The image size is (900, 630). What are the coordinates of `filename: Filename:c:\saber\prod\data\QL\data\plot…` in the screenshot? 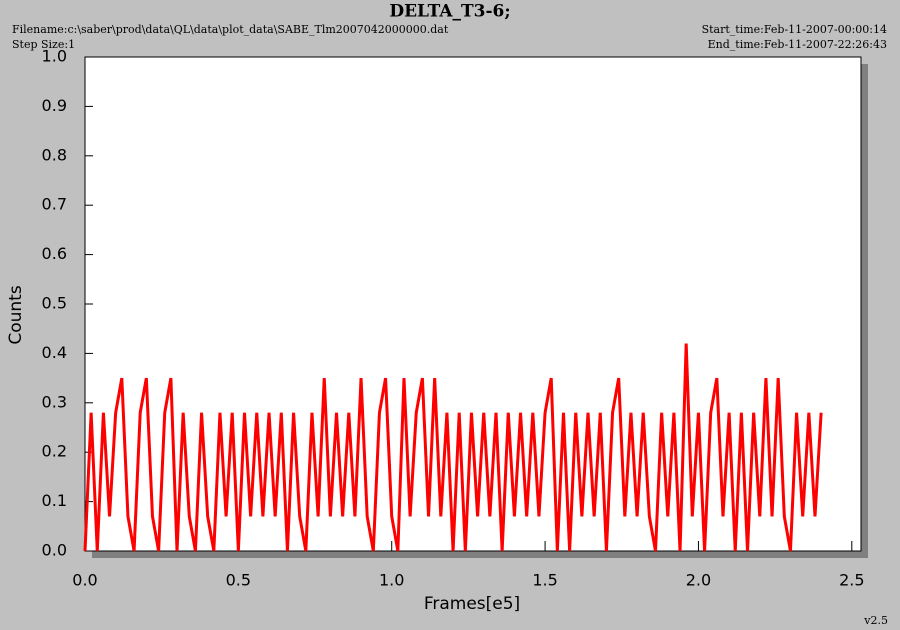 It's located at (230, 29).